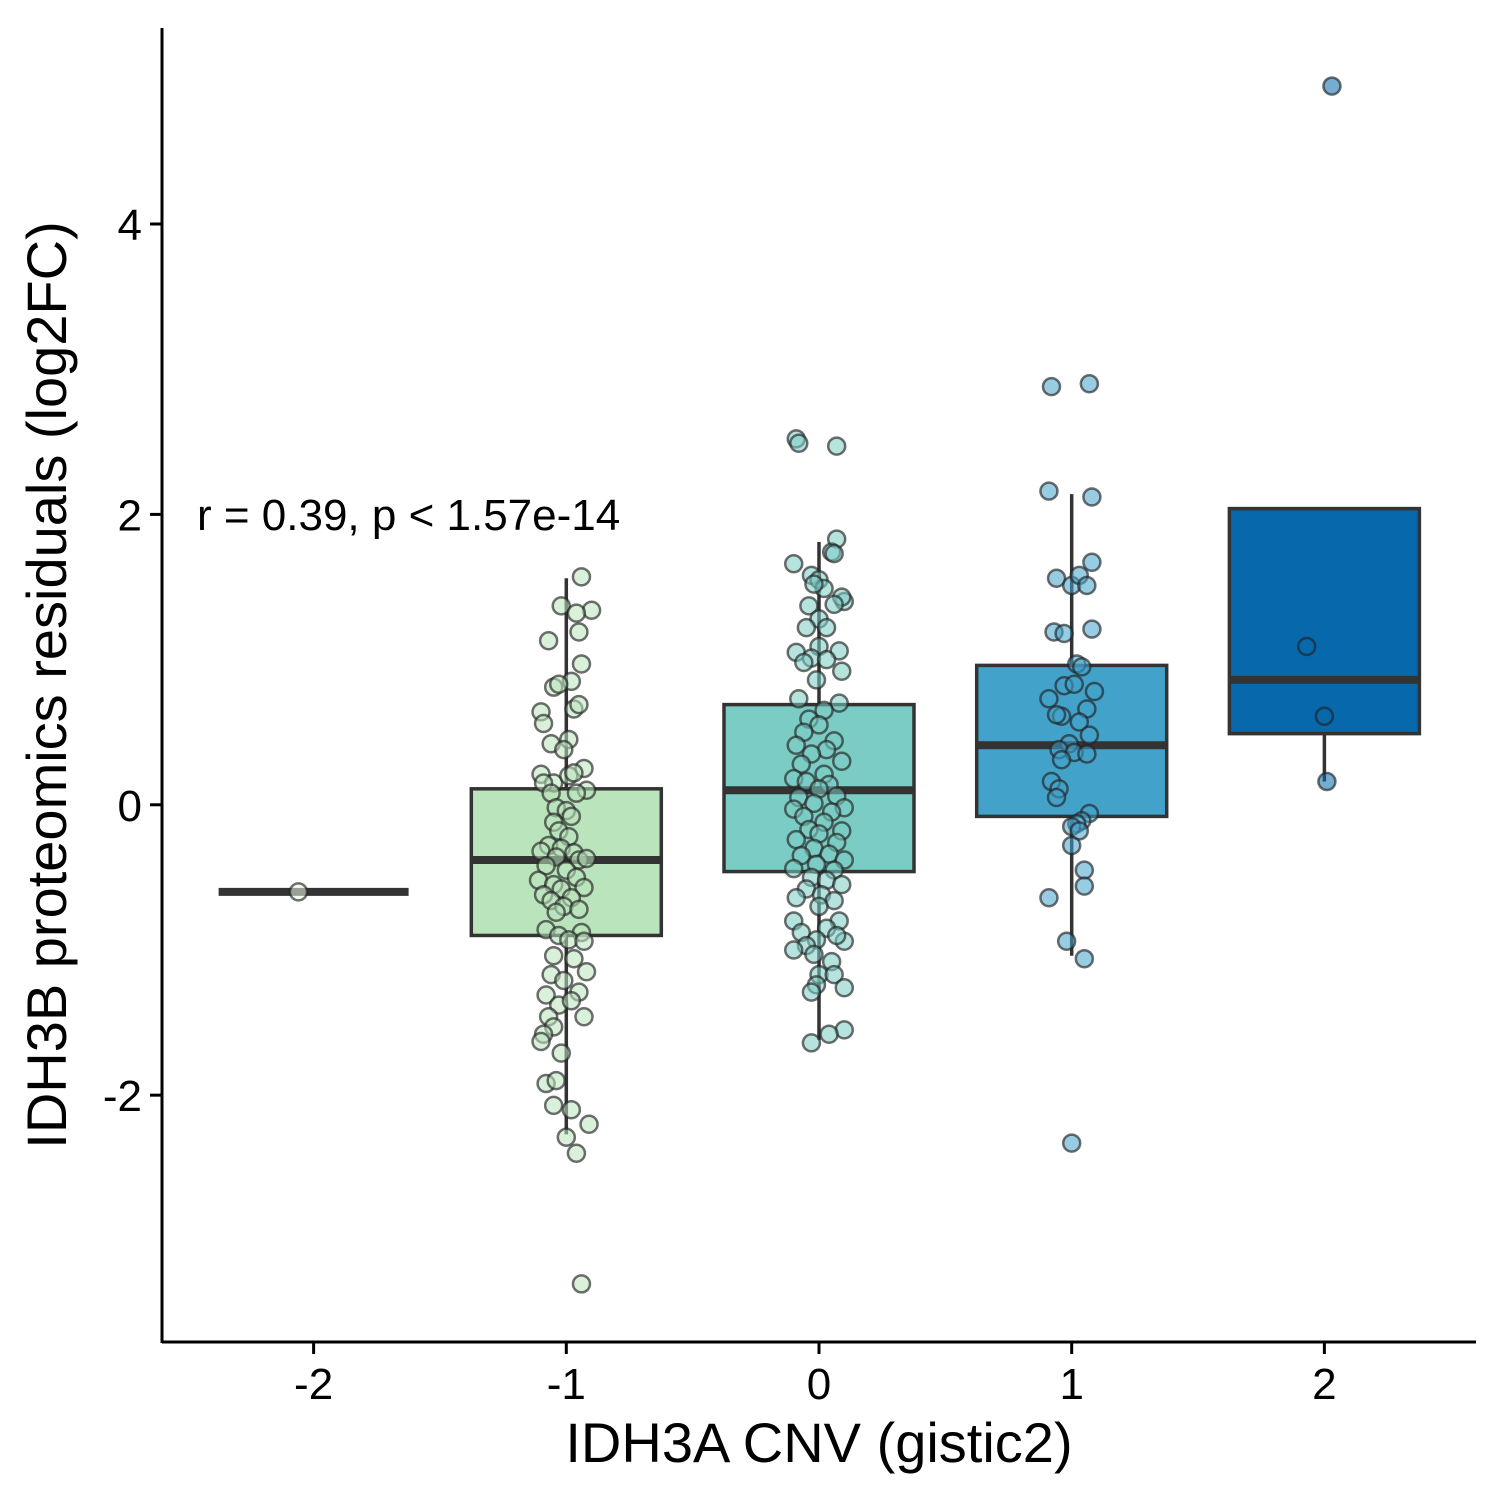  Describe the element at coordinates (408, 515) in the screenshot. I see `correlation-annotation: r = 0.39, p < 1.57e-14` at that location.